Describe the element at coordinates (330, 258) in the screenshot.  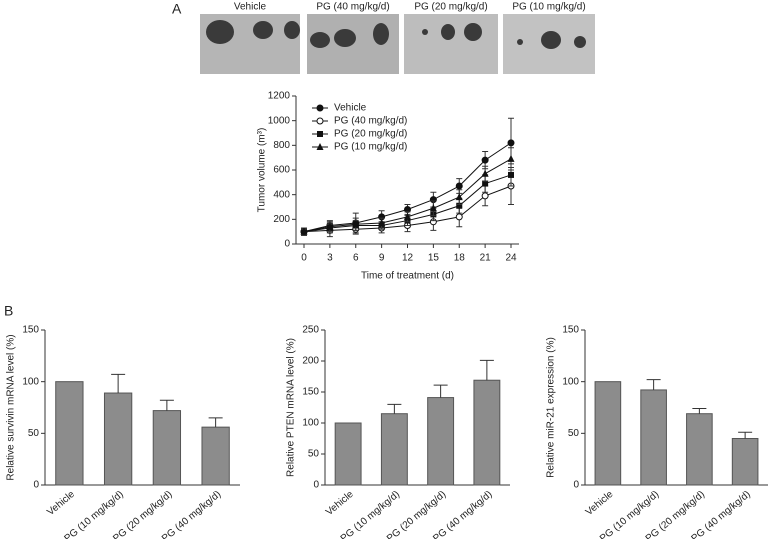
I see `x-tick-label: 3` at that location.